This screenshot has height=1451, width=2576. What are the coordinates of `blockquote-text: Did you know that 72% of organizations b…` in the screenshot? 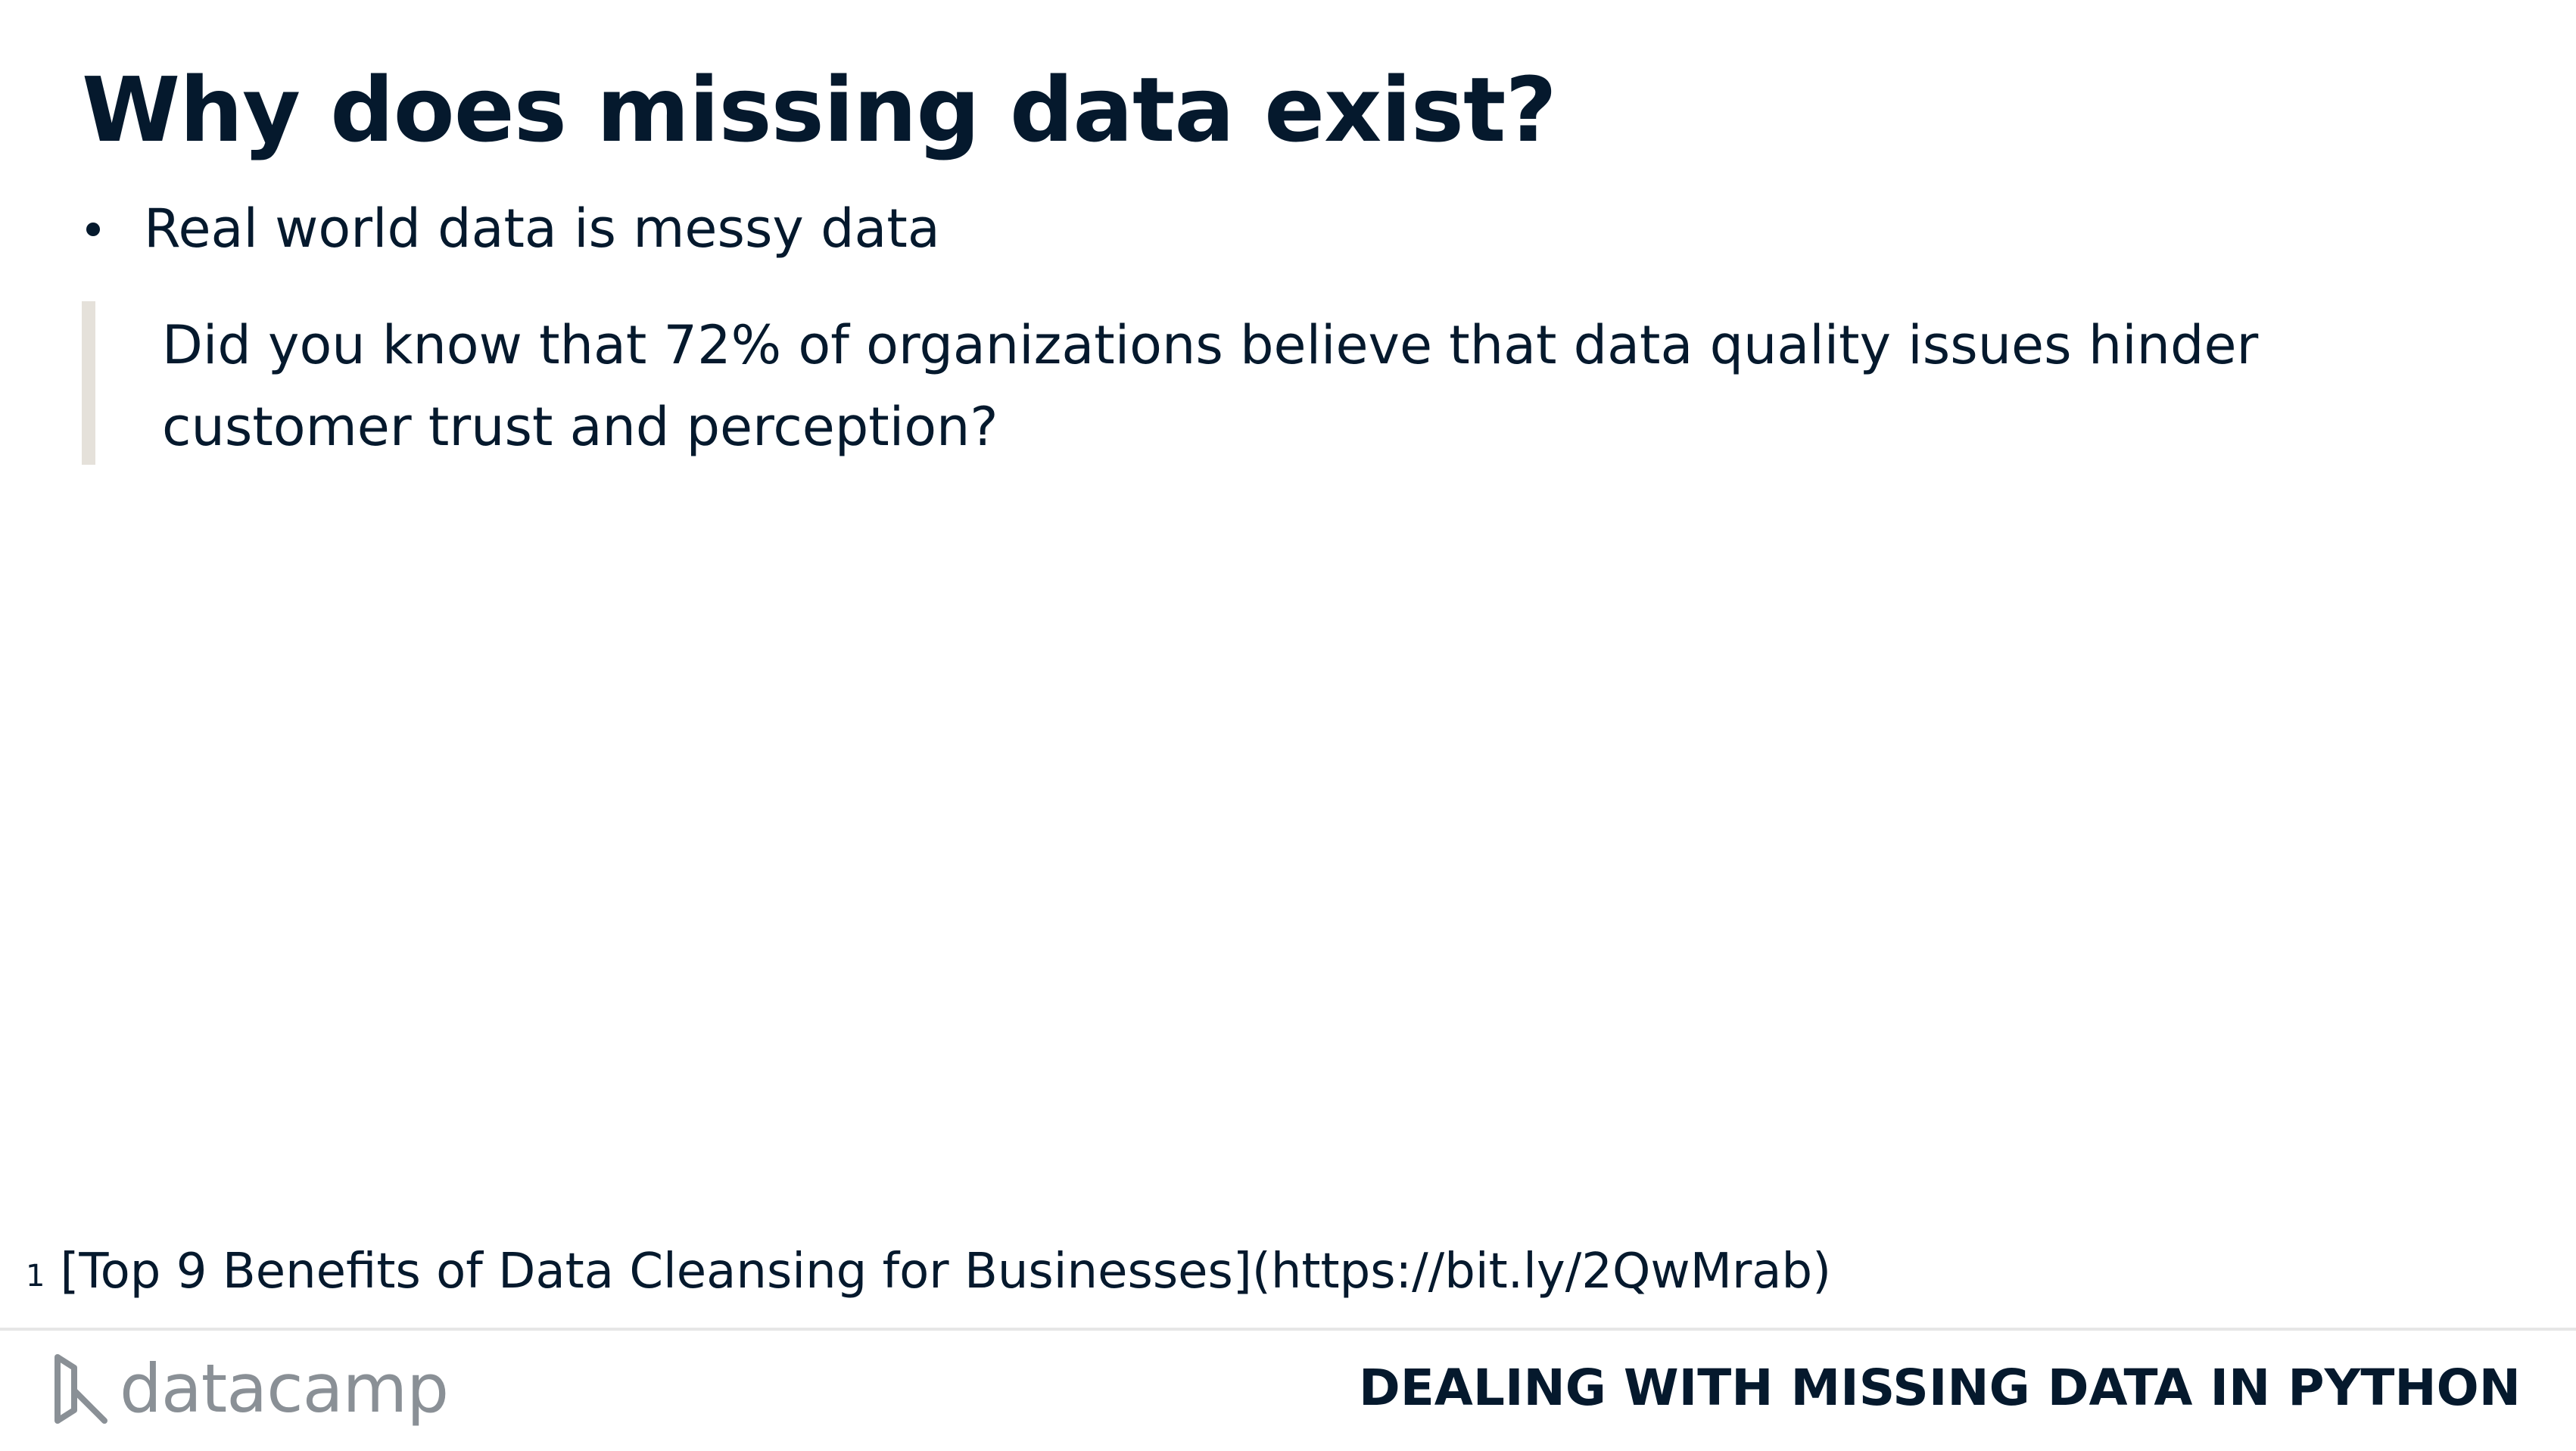 It's located at (1210, 386).